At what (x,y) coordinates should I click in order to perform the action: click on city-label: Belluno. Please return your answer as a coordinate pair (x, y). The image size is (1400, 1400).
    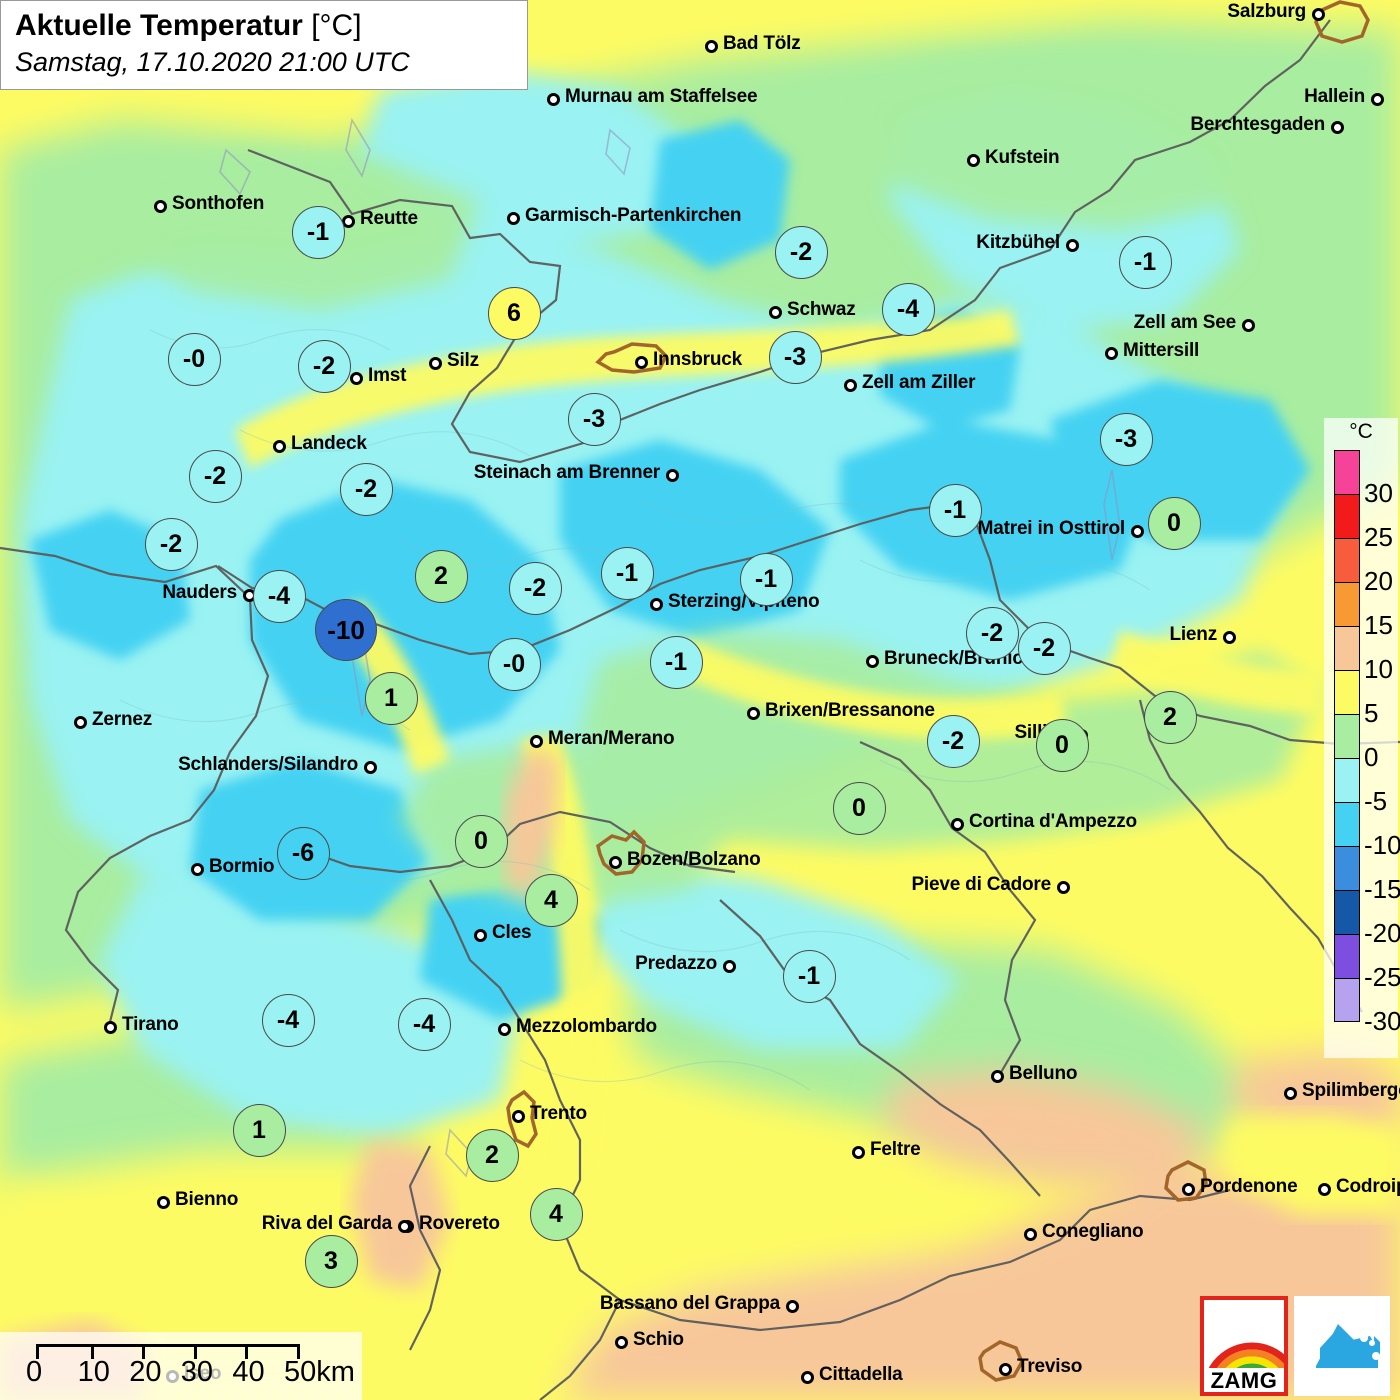
    Looking at the image, I should click on (1043, 1073).